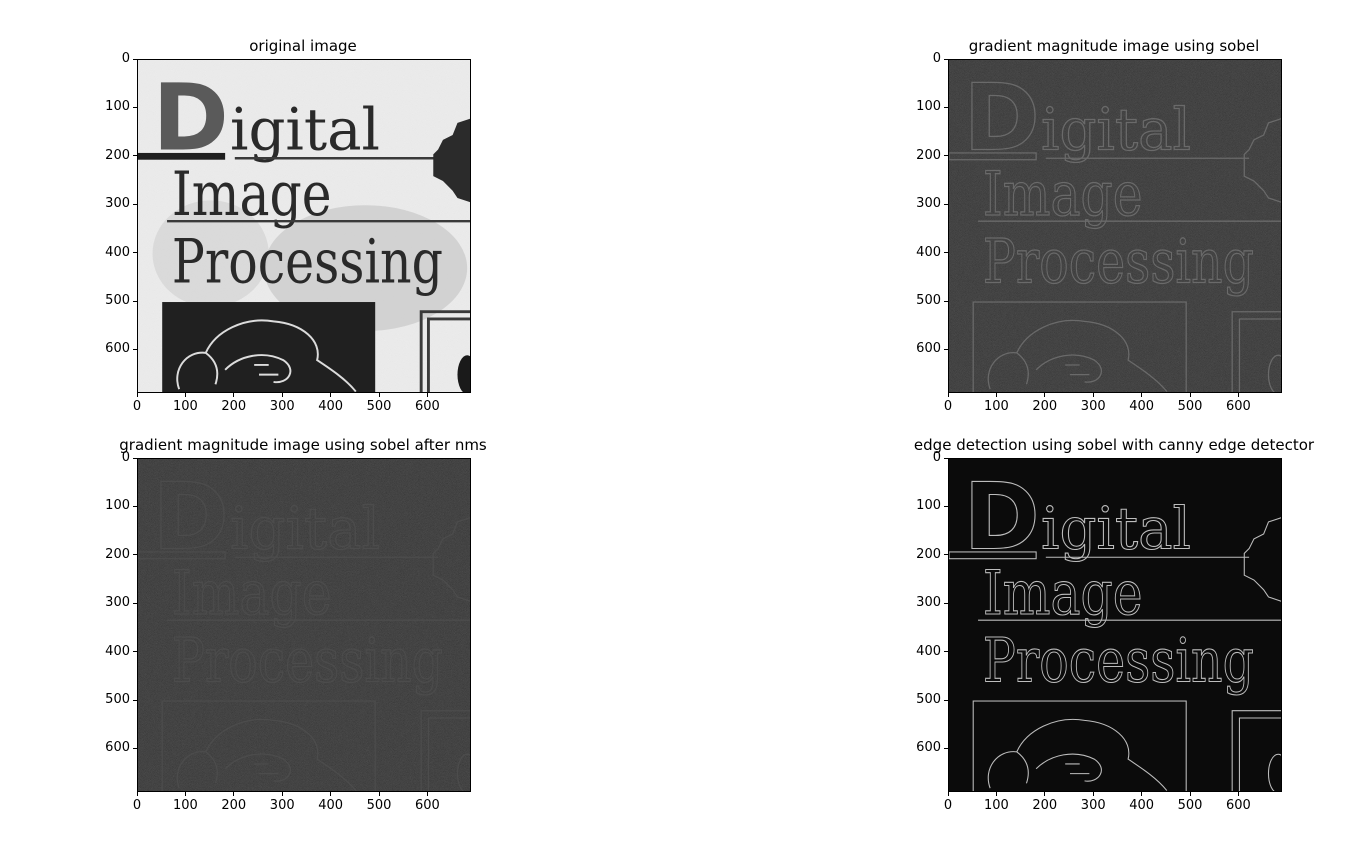 The height and width of the screenshot is (845, 1357). I want to click on x-tick-label: 100, so click(185, 805).